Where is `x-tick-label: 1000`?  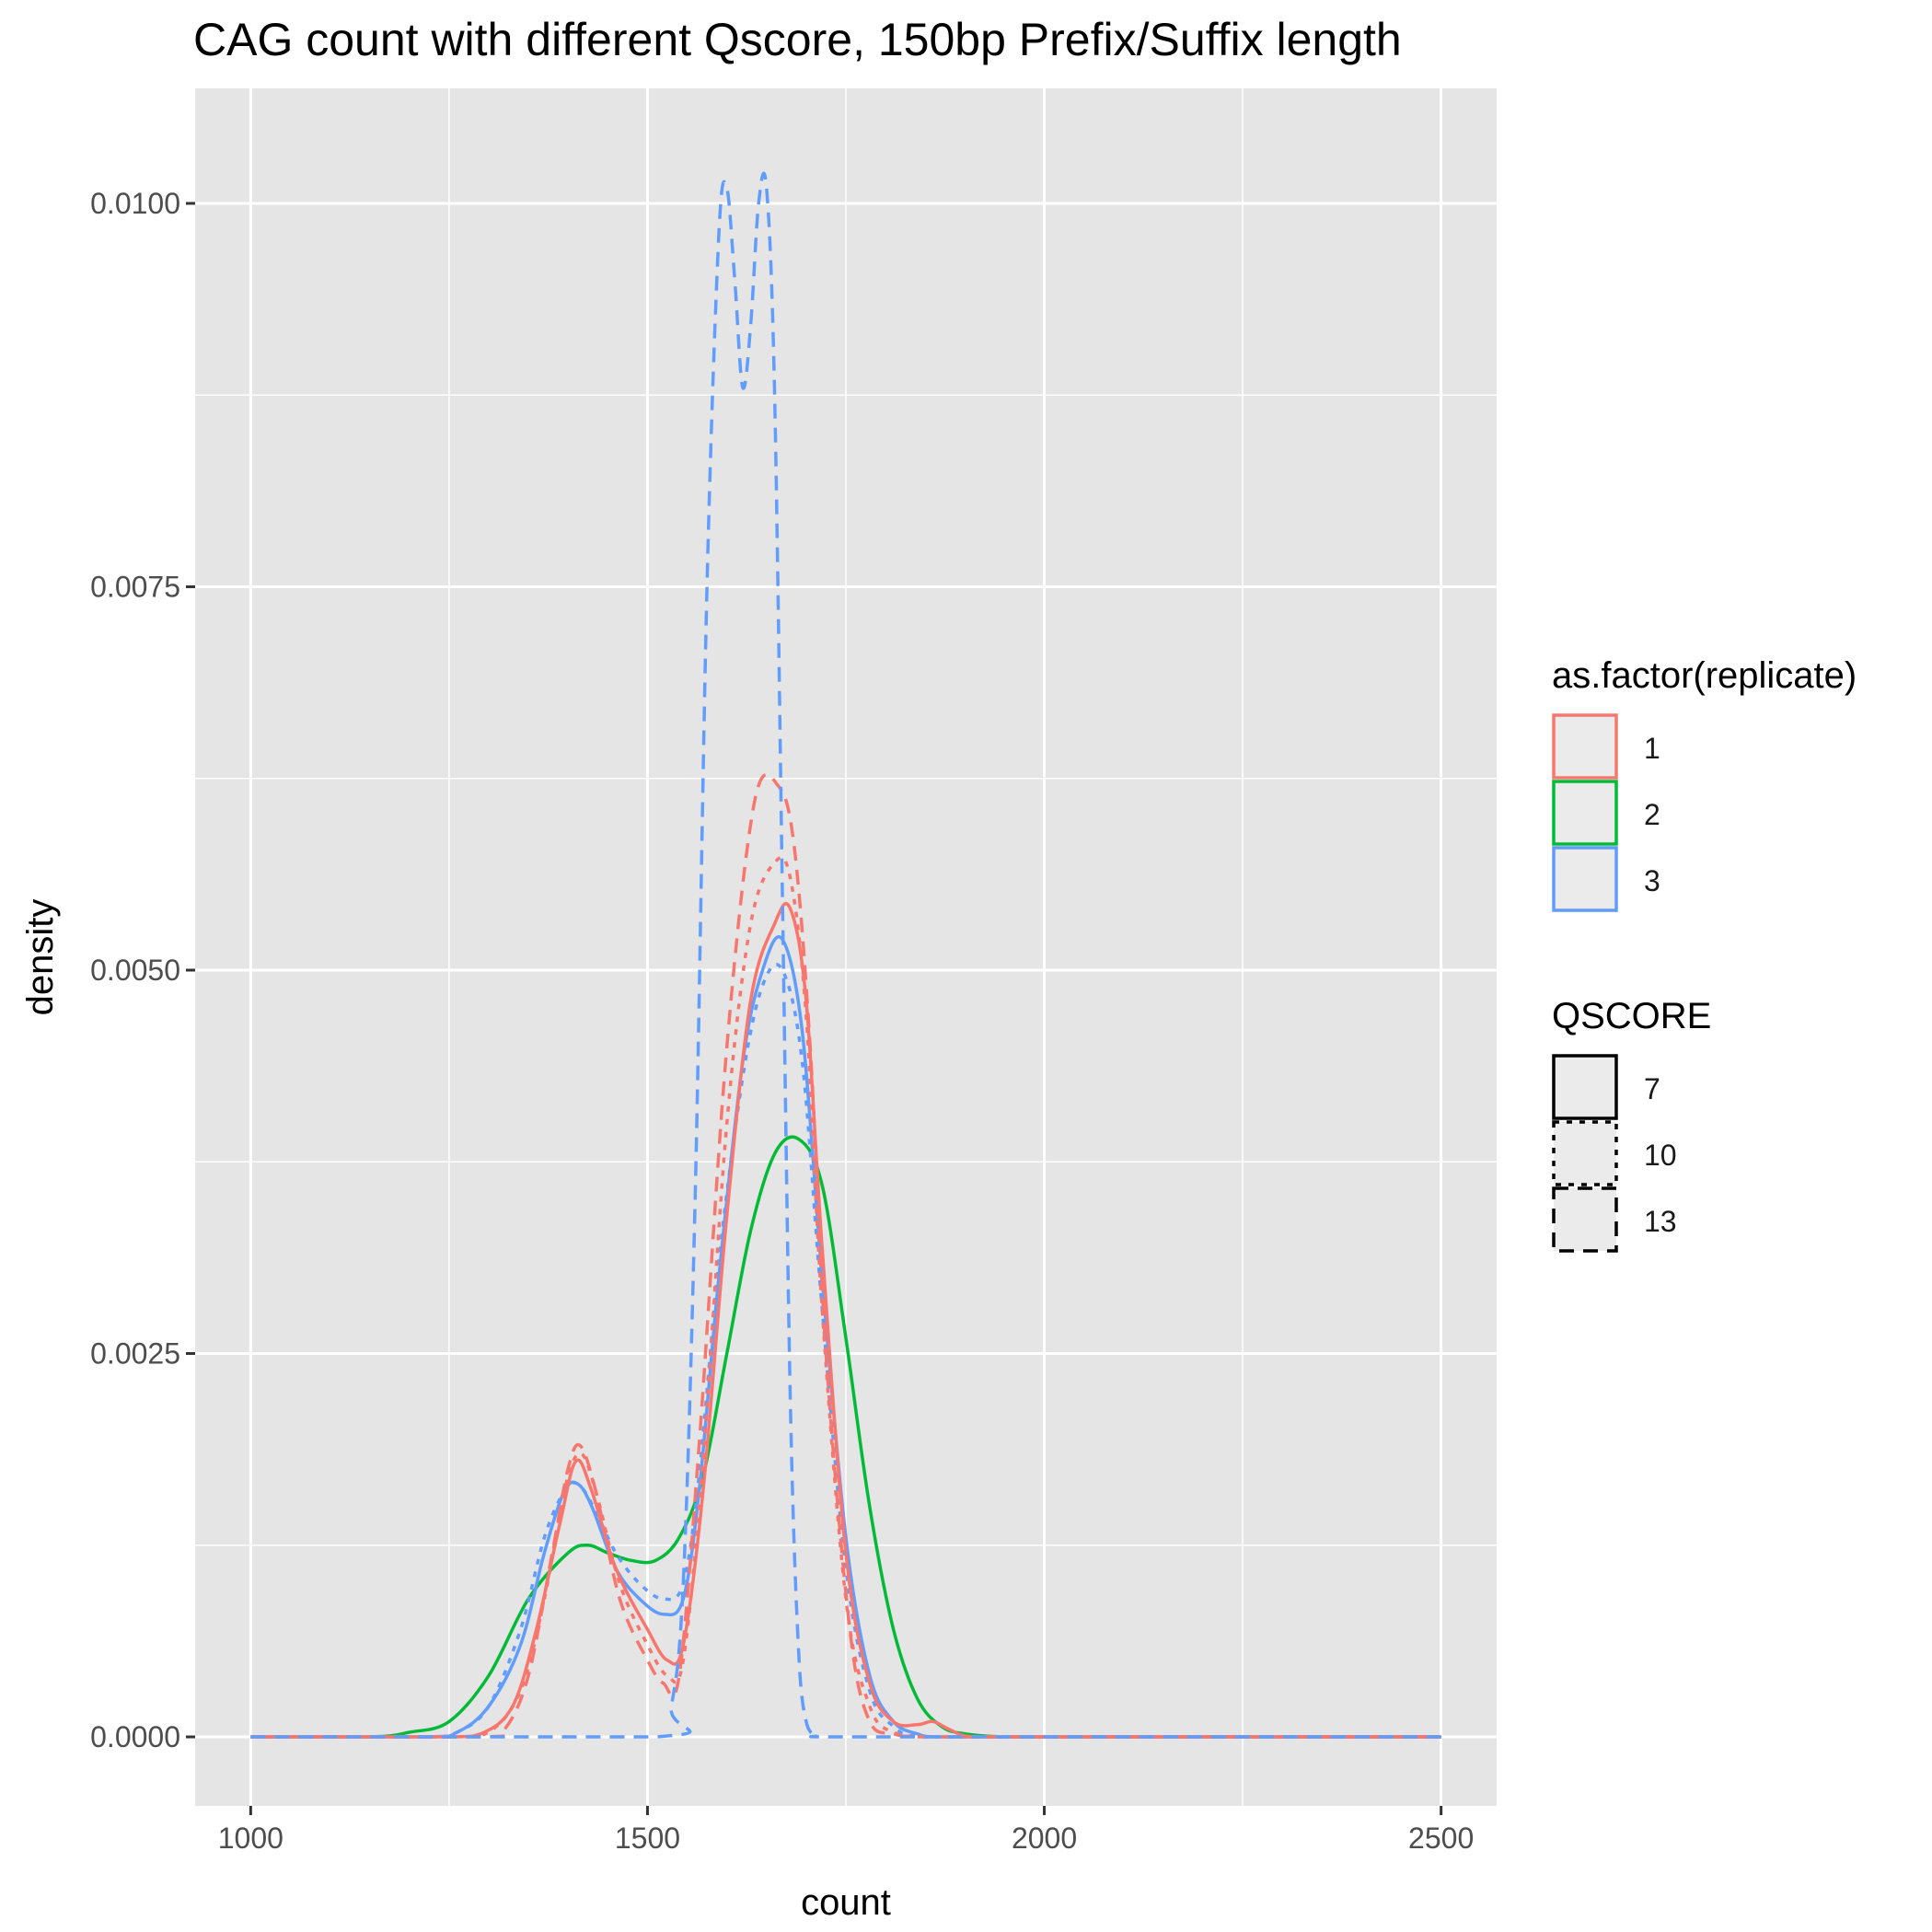
x-tick-label: 1000 is located at coordinates (251, 1839).